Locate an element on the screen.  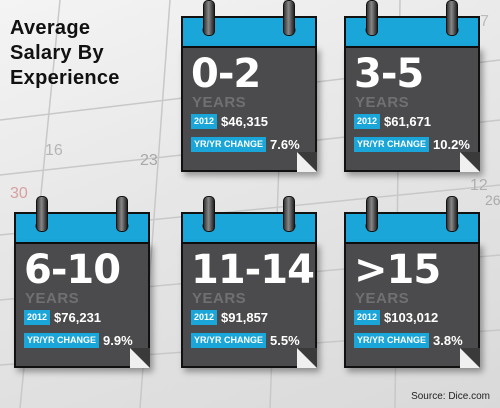
title-line: Average is located at coordinates (50, 28).